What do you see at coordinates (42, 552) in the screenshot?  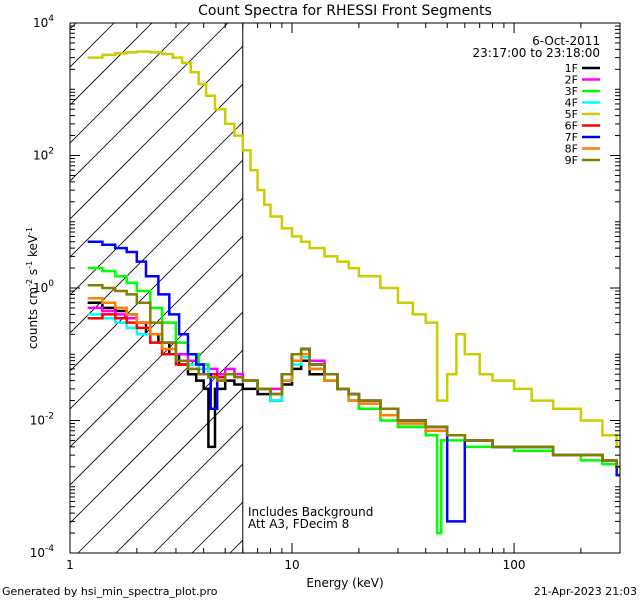 I see `y-tick-label: 10⁻⁴` at bounding box center [42, 552].